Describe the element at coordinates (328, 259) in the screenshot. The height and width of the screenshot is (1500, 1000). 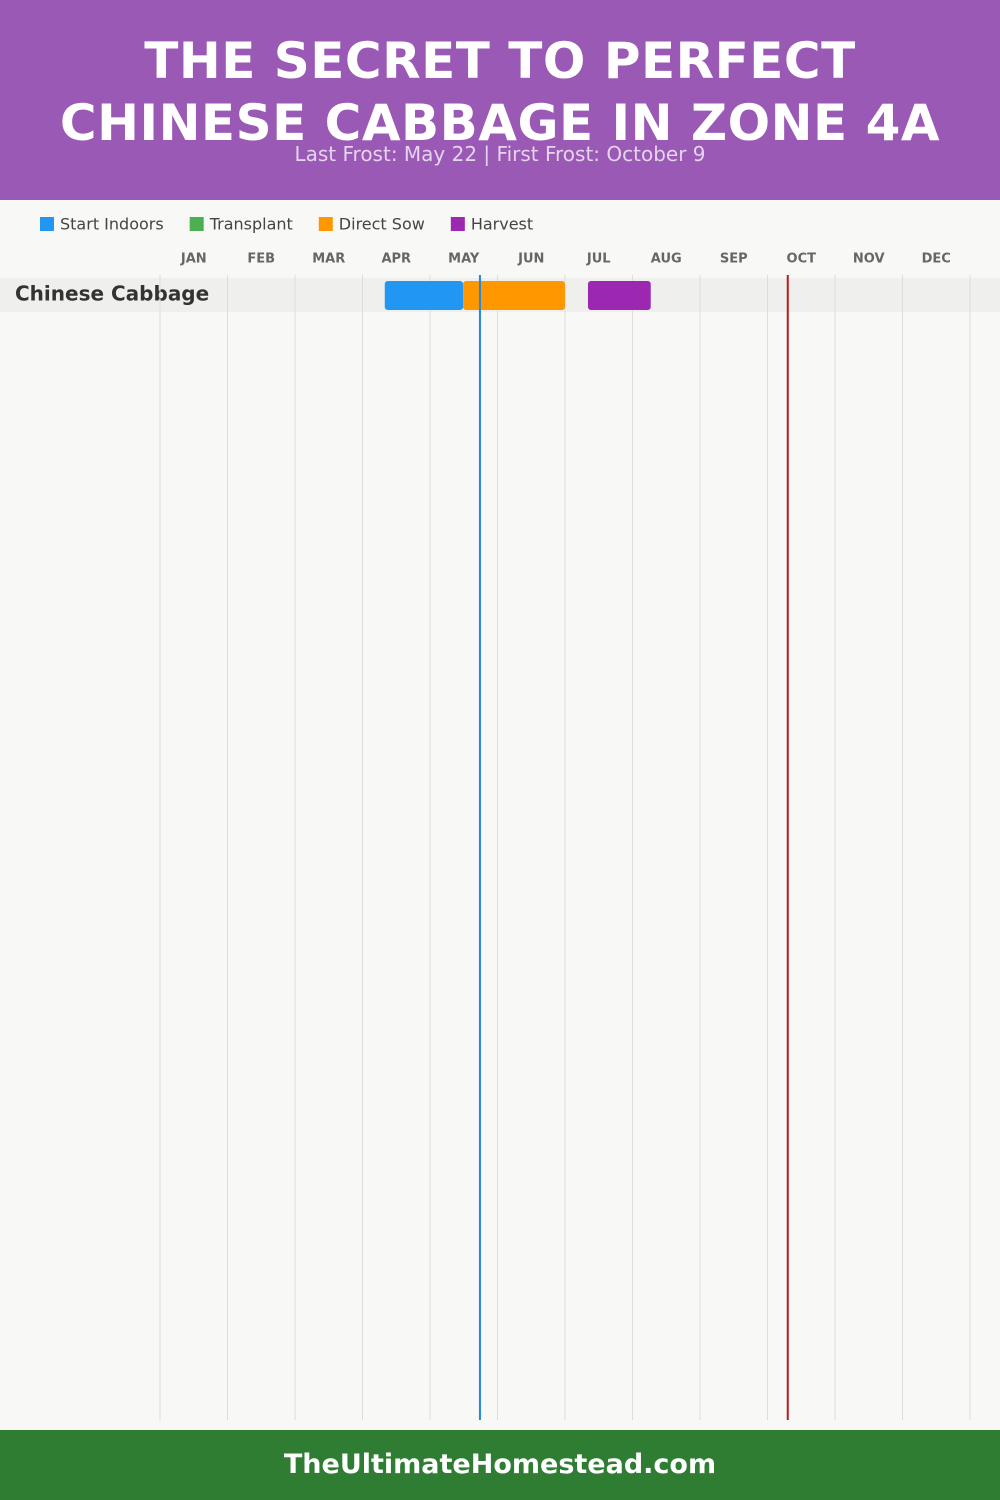
I see `x-tick-label: MAR` at that location.